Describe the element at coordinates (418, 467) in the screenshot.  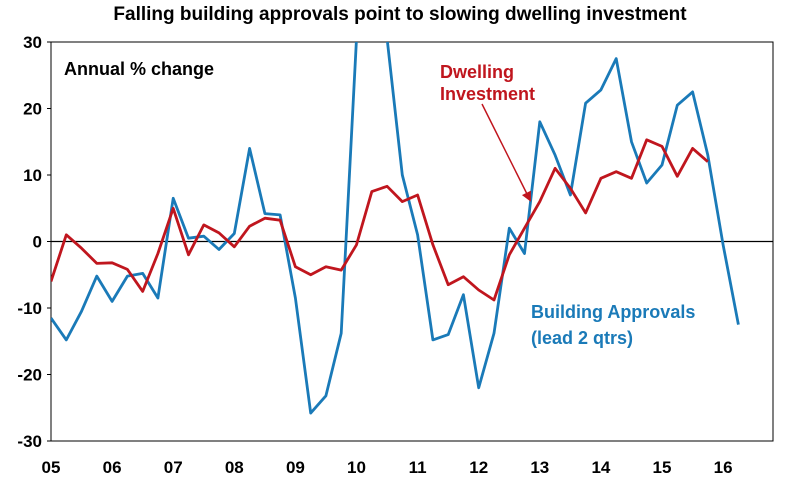
I see `x-tick-label: 11` at that location.